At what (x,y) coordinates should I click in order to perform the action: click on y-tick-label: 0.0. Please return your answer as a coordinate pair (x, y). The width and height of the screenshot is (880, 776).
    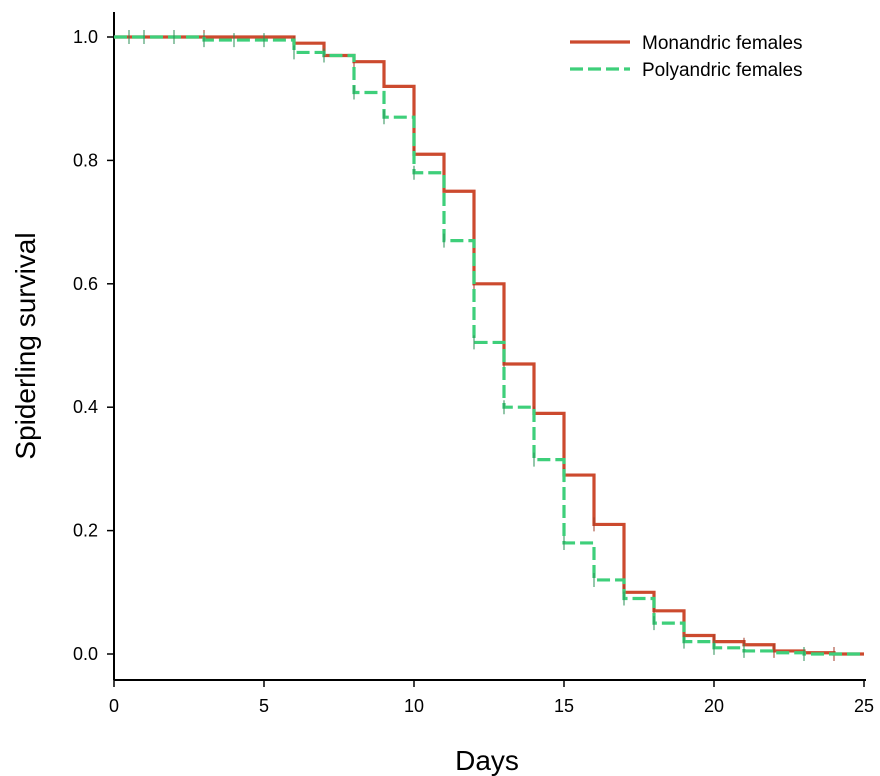
    Looking at the image, I should click on (85, 654).